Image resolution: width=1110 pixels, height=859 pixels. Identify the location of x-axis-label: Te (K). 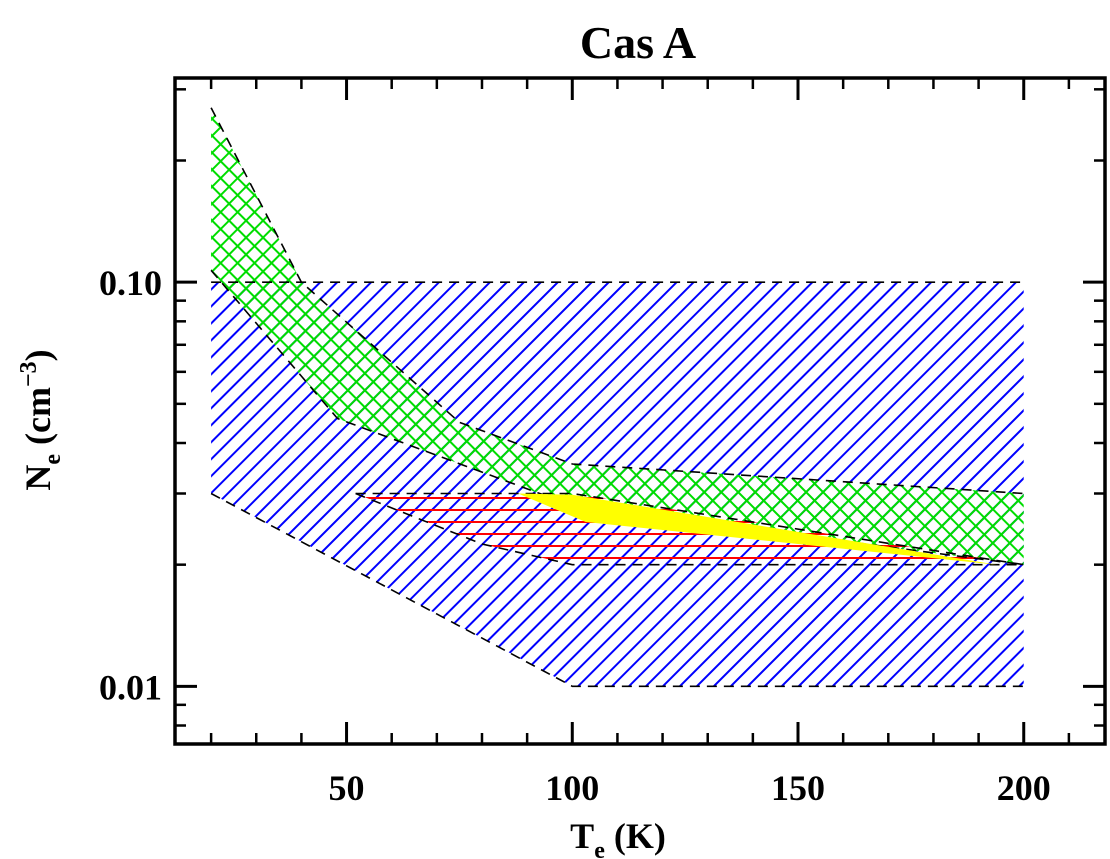
(618, 837).